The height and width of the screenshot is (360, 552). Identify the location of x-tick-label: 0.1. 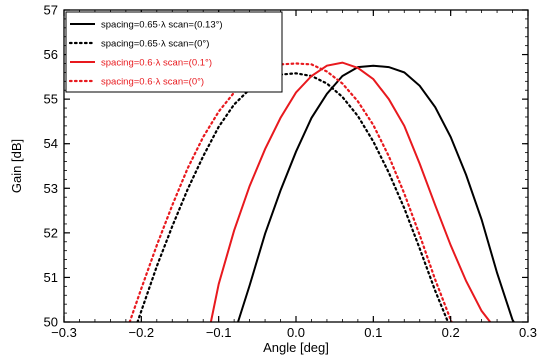
(373, 332).